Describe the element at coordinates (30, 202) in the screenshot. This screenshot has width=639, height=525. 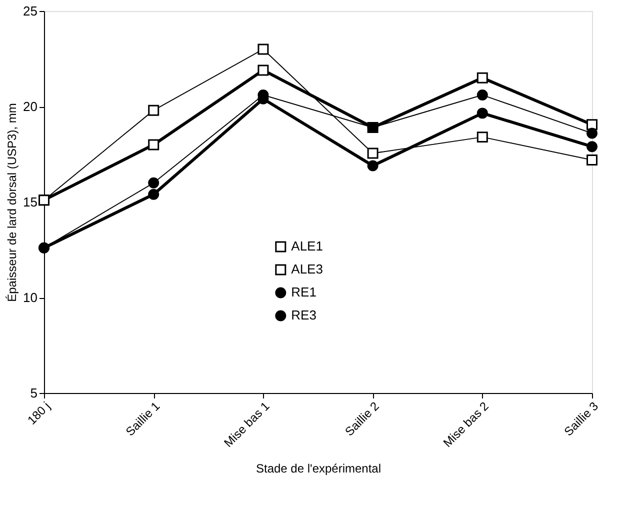
I see `y-tick-label: 15` at that location.